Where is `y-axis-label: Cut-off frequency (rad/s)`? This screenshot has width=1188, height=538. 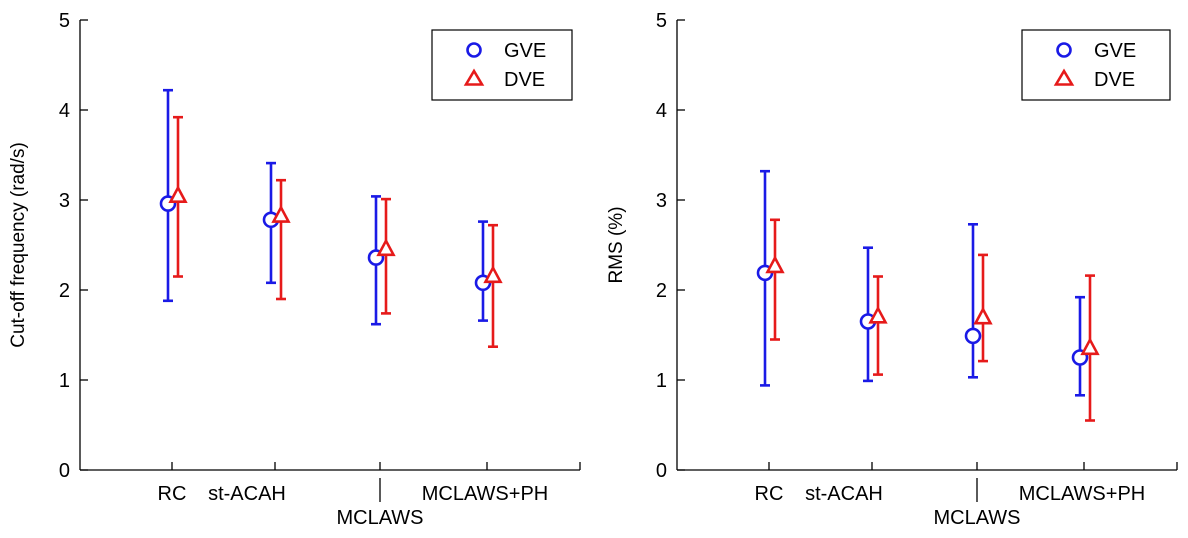
y-axis-label: Cut-off frequency (rad/s) is located at coordinates (18, 245).